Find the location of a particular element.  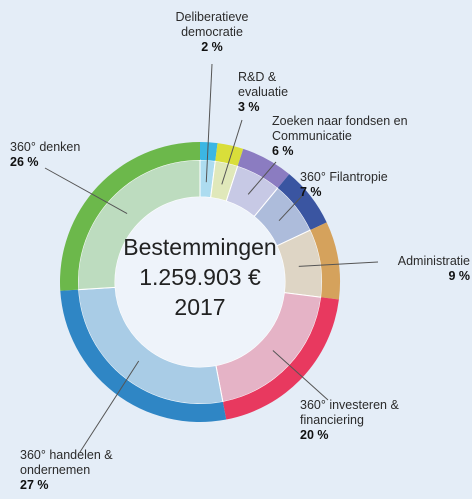

category-label: 360° investeren & financiering is located at coordinates (349, 412).